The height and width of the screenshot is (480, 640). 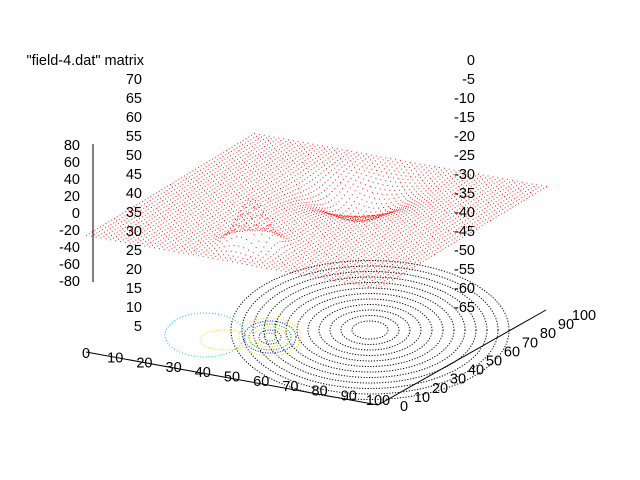 What do you see at coordinates (69, 231) in the screenshot?
I see `z-tick-label: -20` at bounding box center [69, 231].